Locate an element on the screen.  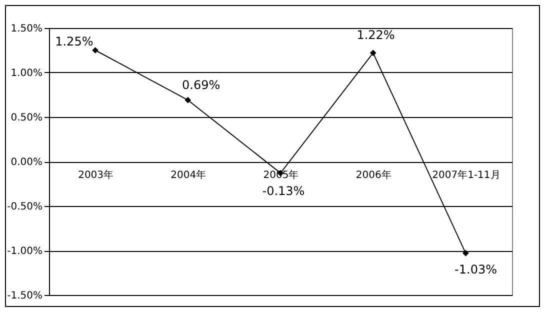
y-tick-label: 0.00% is located at coordinates (26, 162).